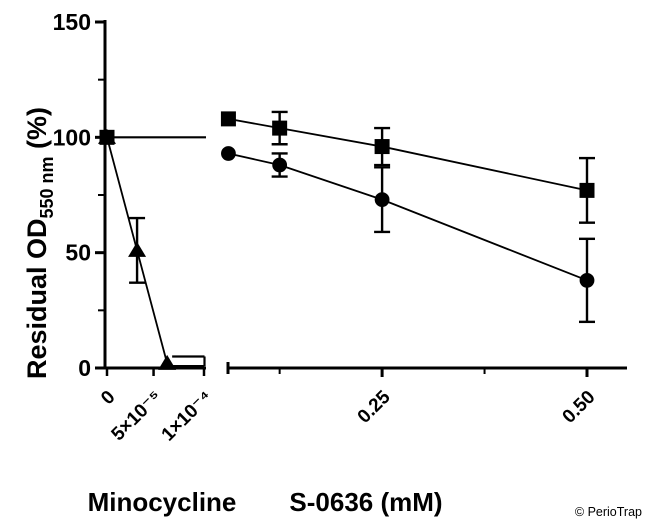 Image resolution: width=648 pixels, height=527 pixels. Describe the element at coordinates (39, 243) in the screenshot. I see `y-axis-title: Residual OD550 nm (%)` at that location.